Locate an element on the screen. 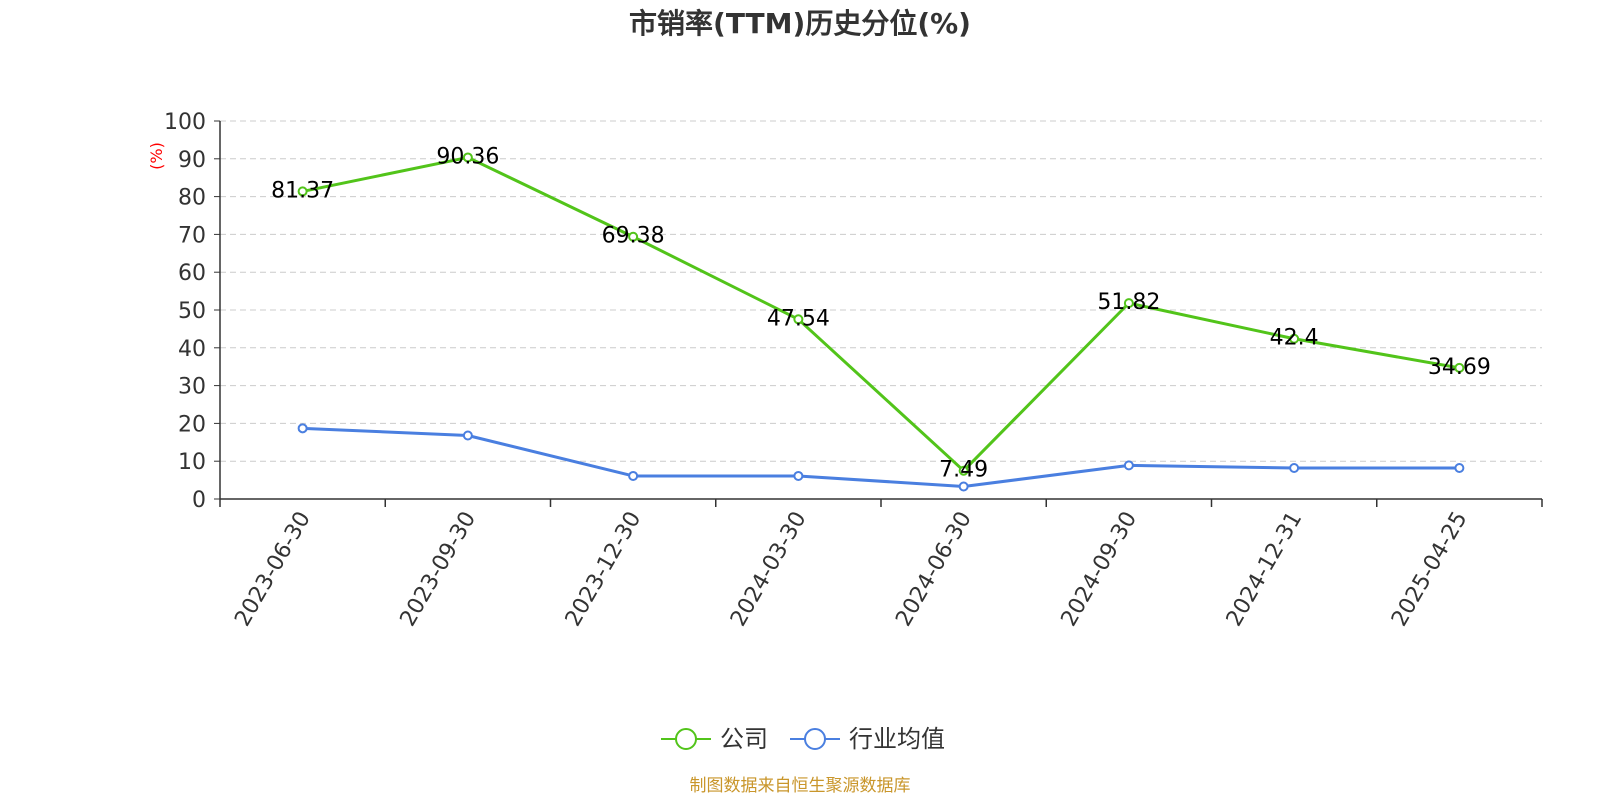 The height and width of the screenshot is (800, 1600). y-axis: 0 10 20 30 40 50 60 70 80 90 100 is located at coordinates (192, 311).